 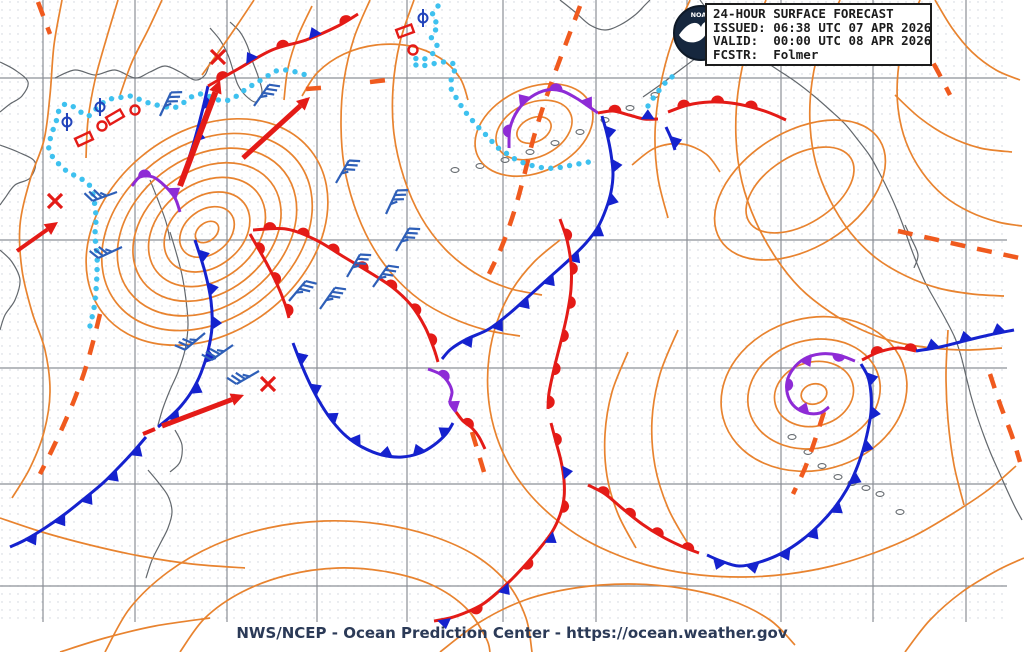 What do you see at coordinates (822, 27) in the screenshot?
I see `forecast-issued: ISSUED: 06:38 UTC 07 APR 2026` at bounding box center [822, 27].